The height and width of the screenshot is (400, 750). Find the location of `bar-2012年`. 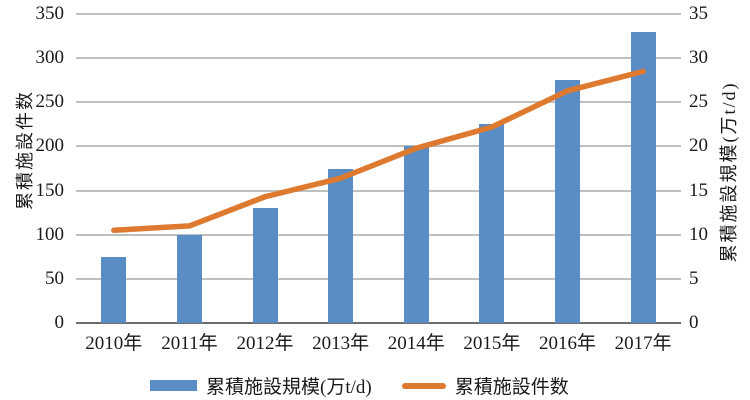

bar-2012年 is located at coordinates (265, 265).